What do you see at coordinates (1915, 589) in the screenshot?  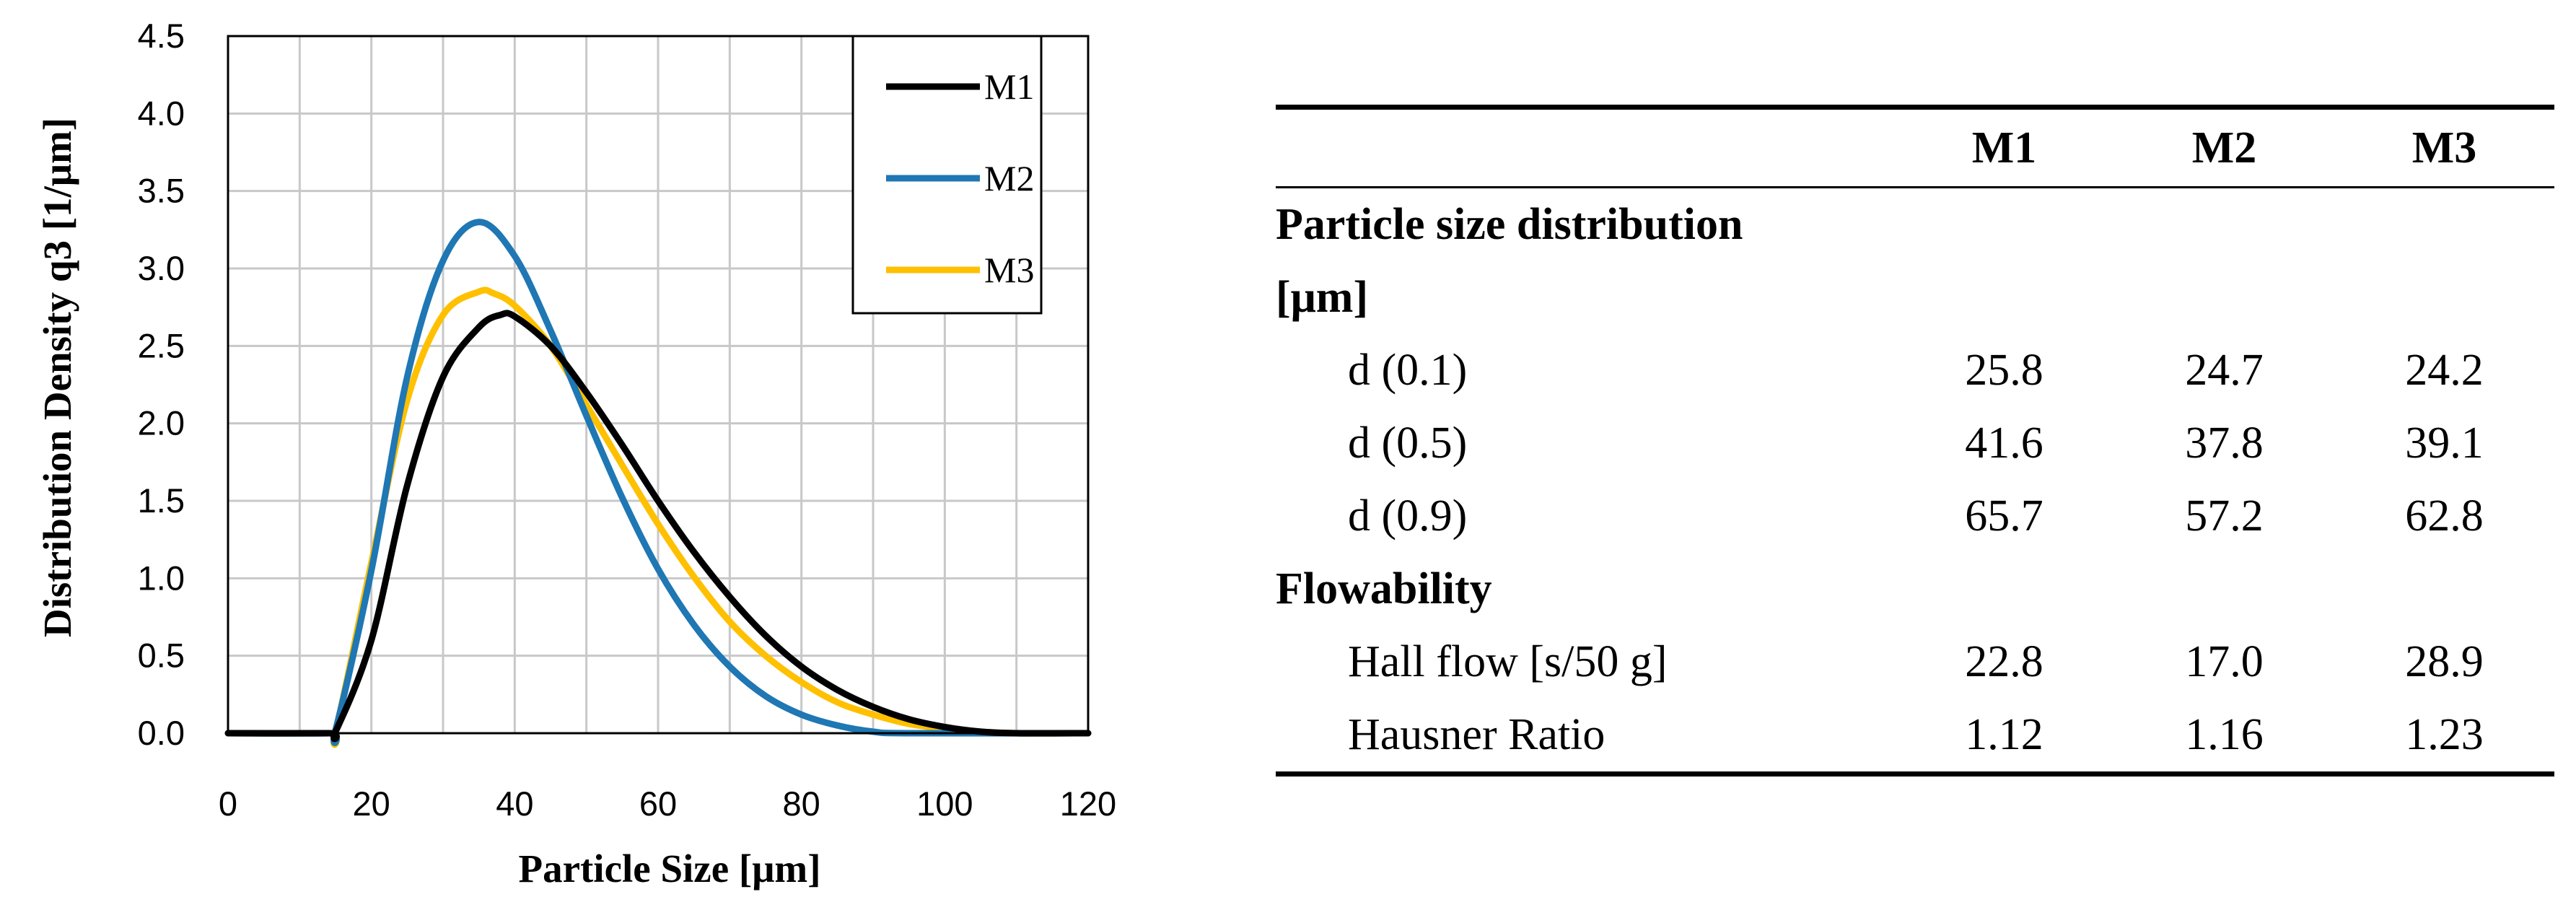 I see `section-row-flow: Flowability` at bounding box center [1915, 589].